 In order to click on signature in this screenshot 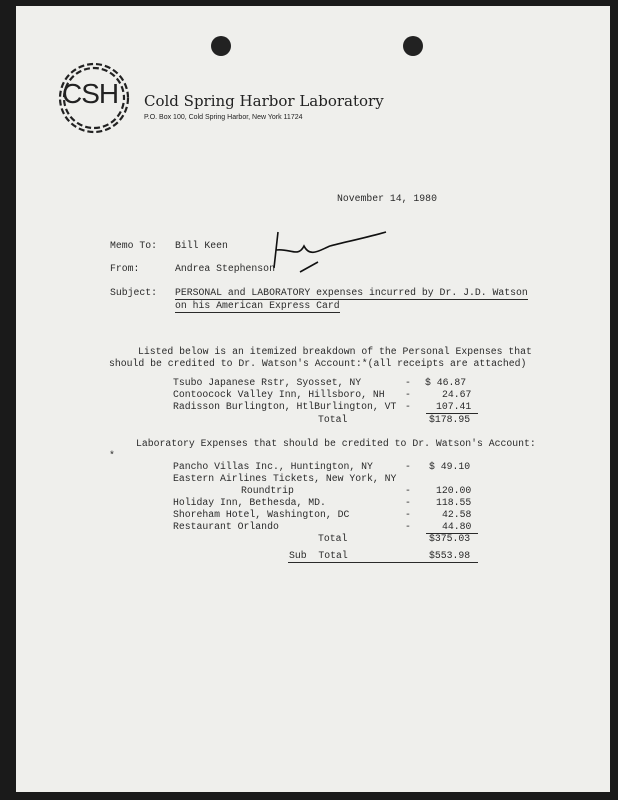, I will do `click(330, 252)`.